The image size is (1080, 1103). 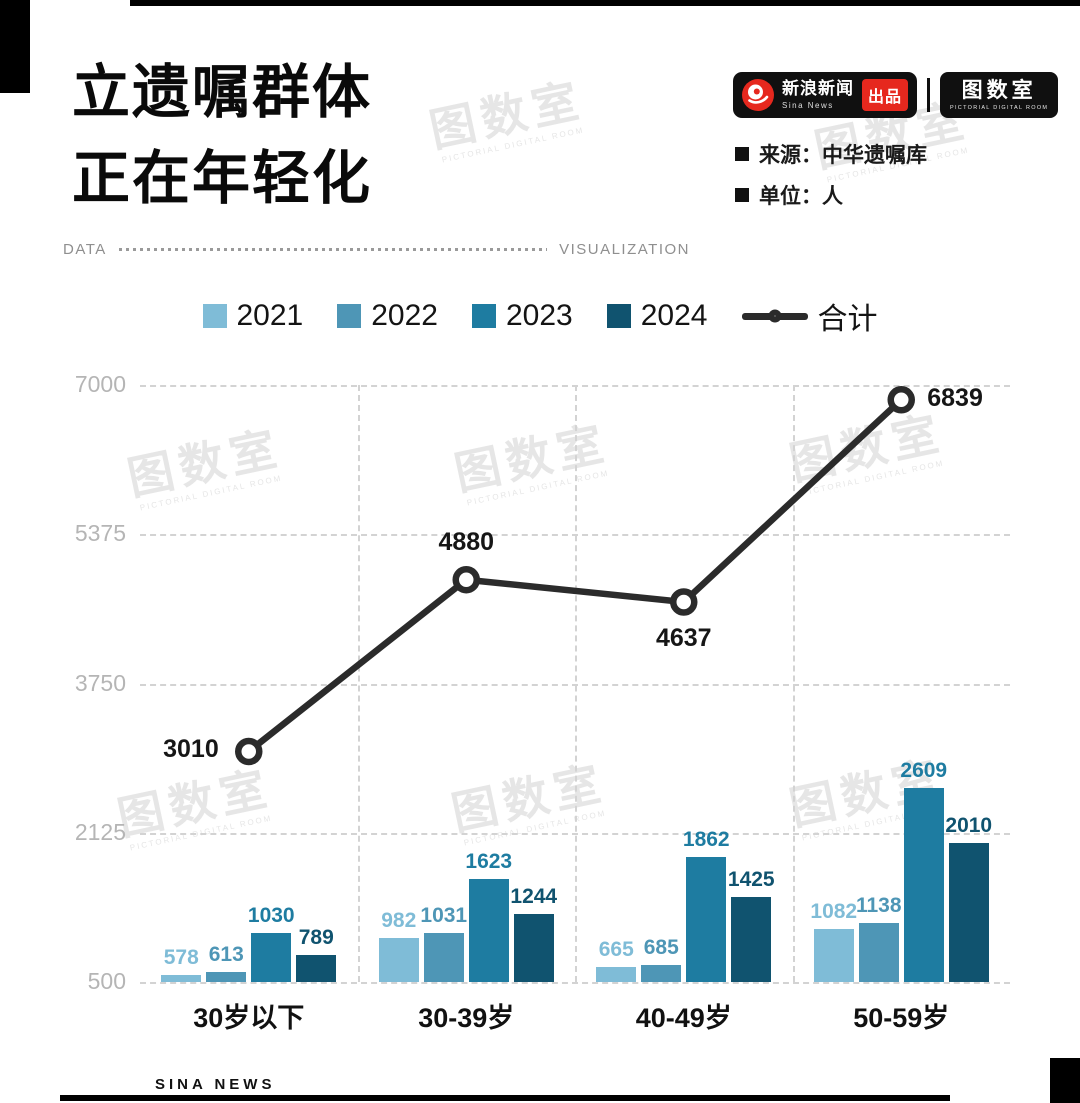 I want to click on bar-value-label: 2010, so click(x=969, y=826).